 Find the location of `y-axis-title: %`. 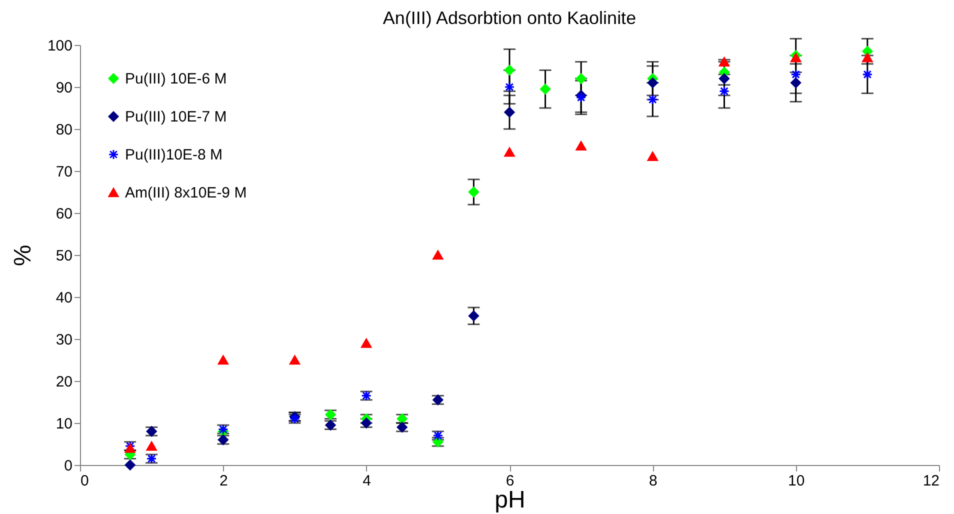

y-axis-title: % is located at coordinates (22, 255).